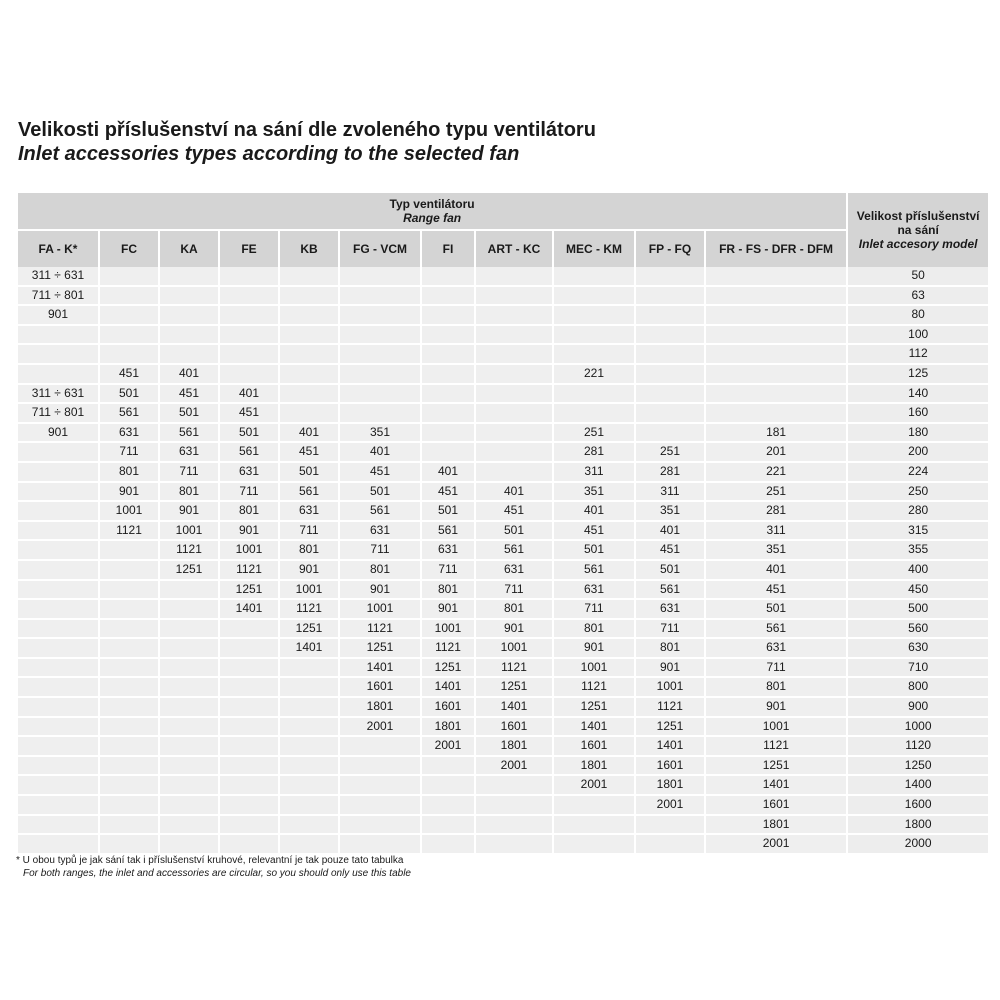 The width and height of the screenshot is (1000, 1000). Describe the element at coordinates (594, 374) in the screenshot. I see `table-cell: 221` at that location.